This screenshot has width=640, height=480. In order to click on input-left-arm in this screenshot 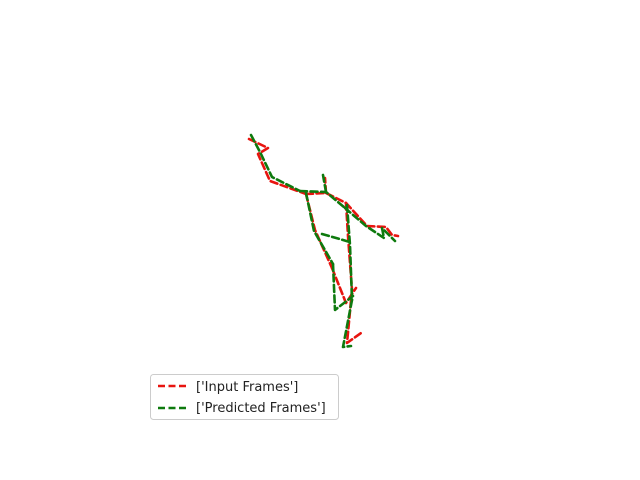, I will do `click(277, 166)`.